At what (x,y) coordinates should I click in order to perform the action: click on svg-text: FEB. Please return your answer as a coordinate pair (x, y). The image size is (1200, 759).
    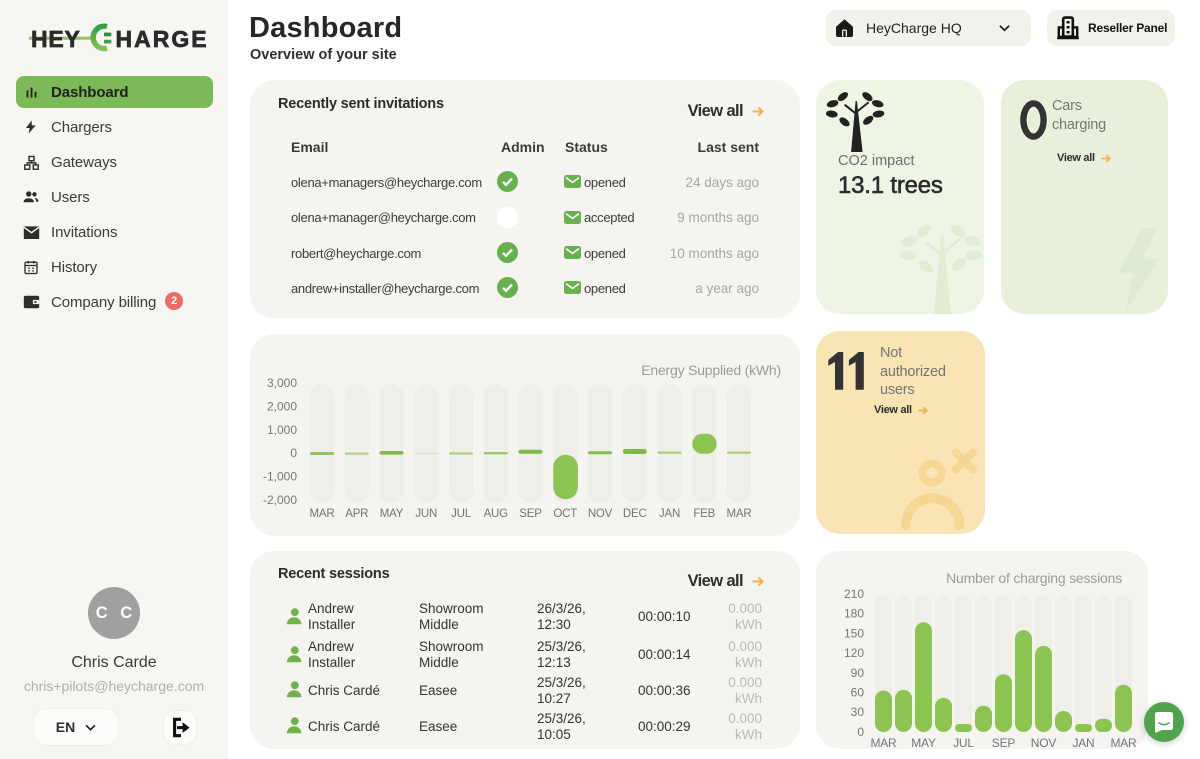
    Looking at the image, I should click on (704, 514).